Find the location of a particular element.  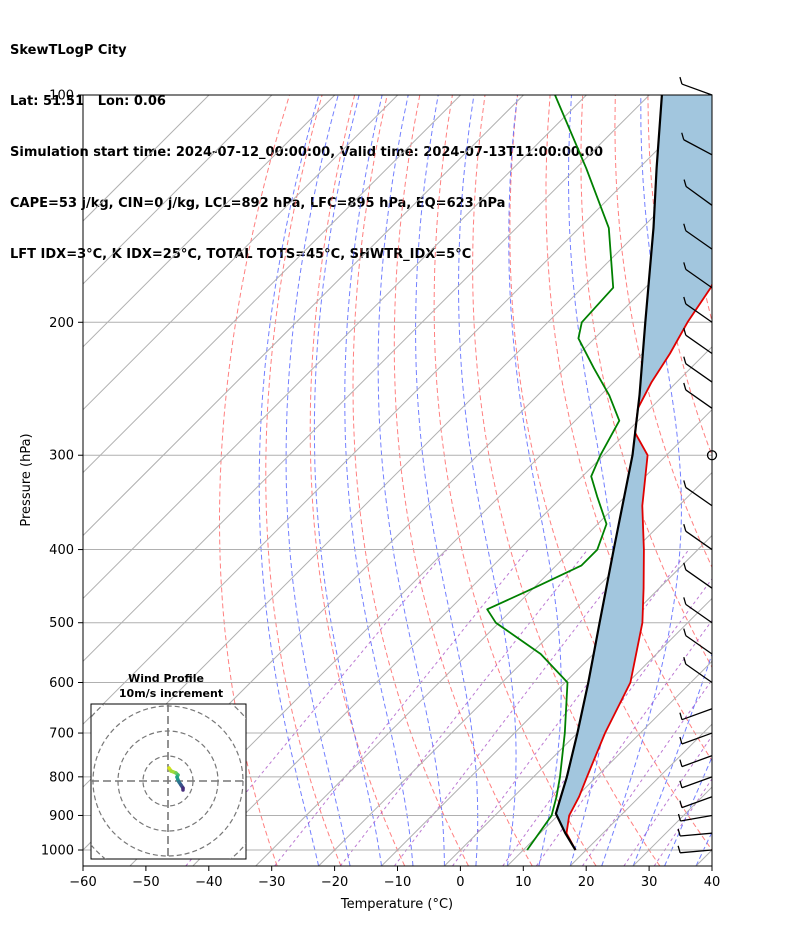

temperature-line is located at coordinates (638, 566).